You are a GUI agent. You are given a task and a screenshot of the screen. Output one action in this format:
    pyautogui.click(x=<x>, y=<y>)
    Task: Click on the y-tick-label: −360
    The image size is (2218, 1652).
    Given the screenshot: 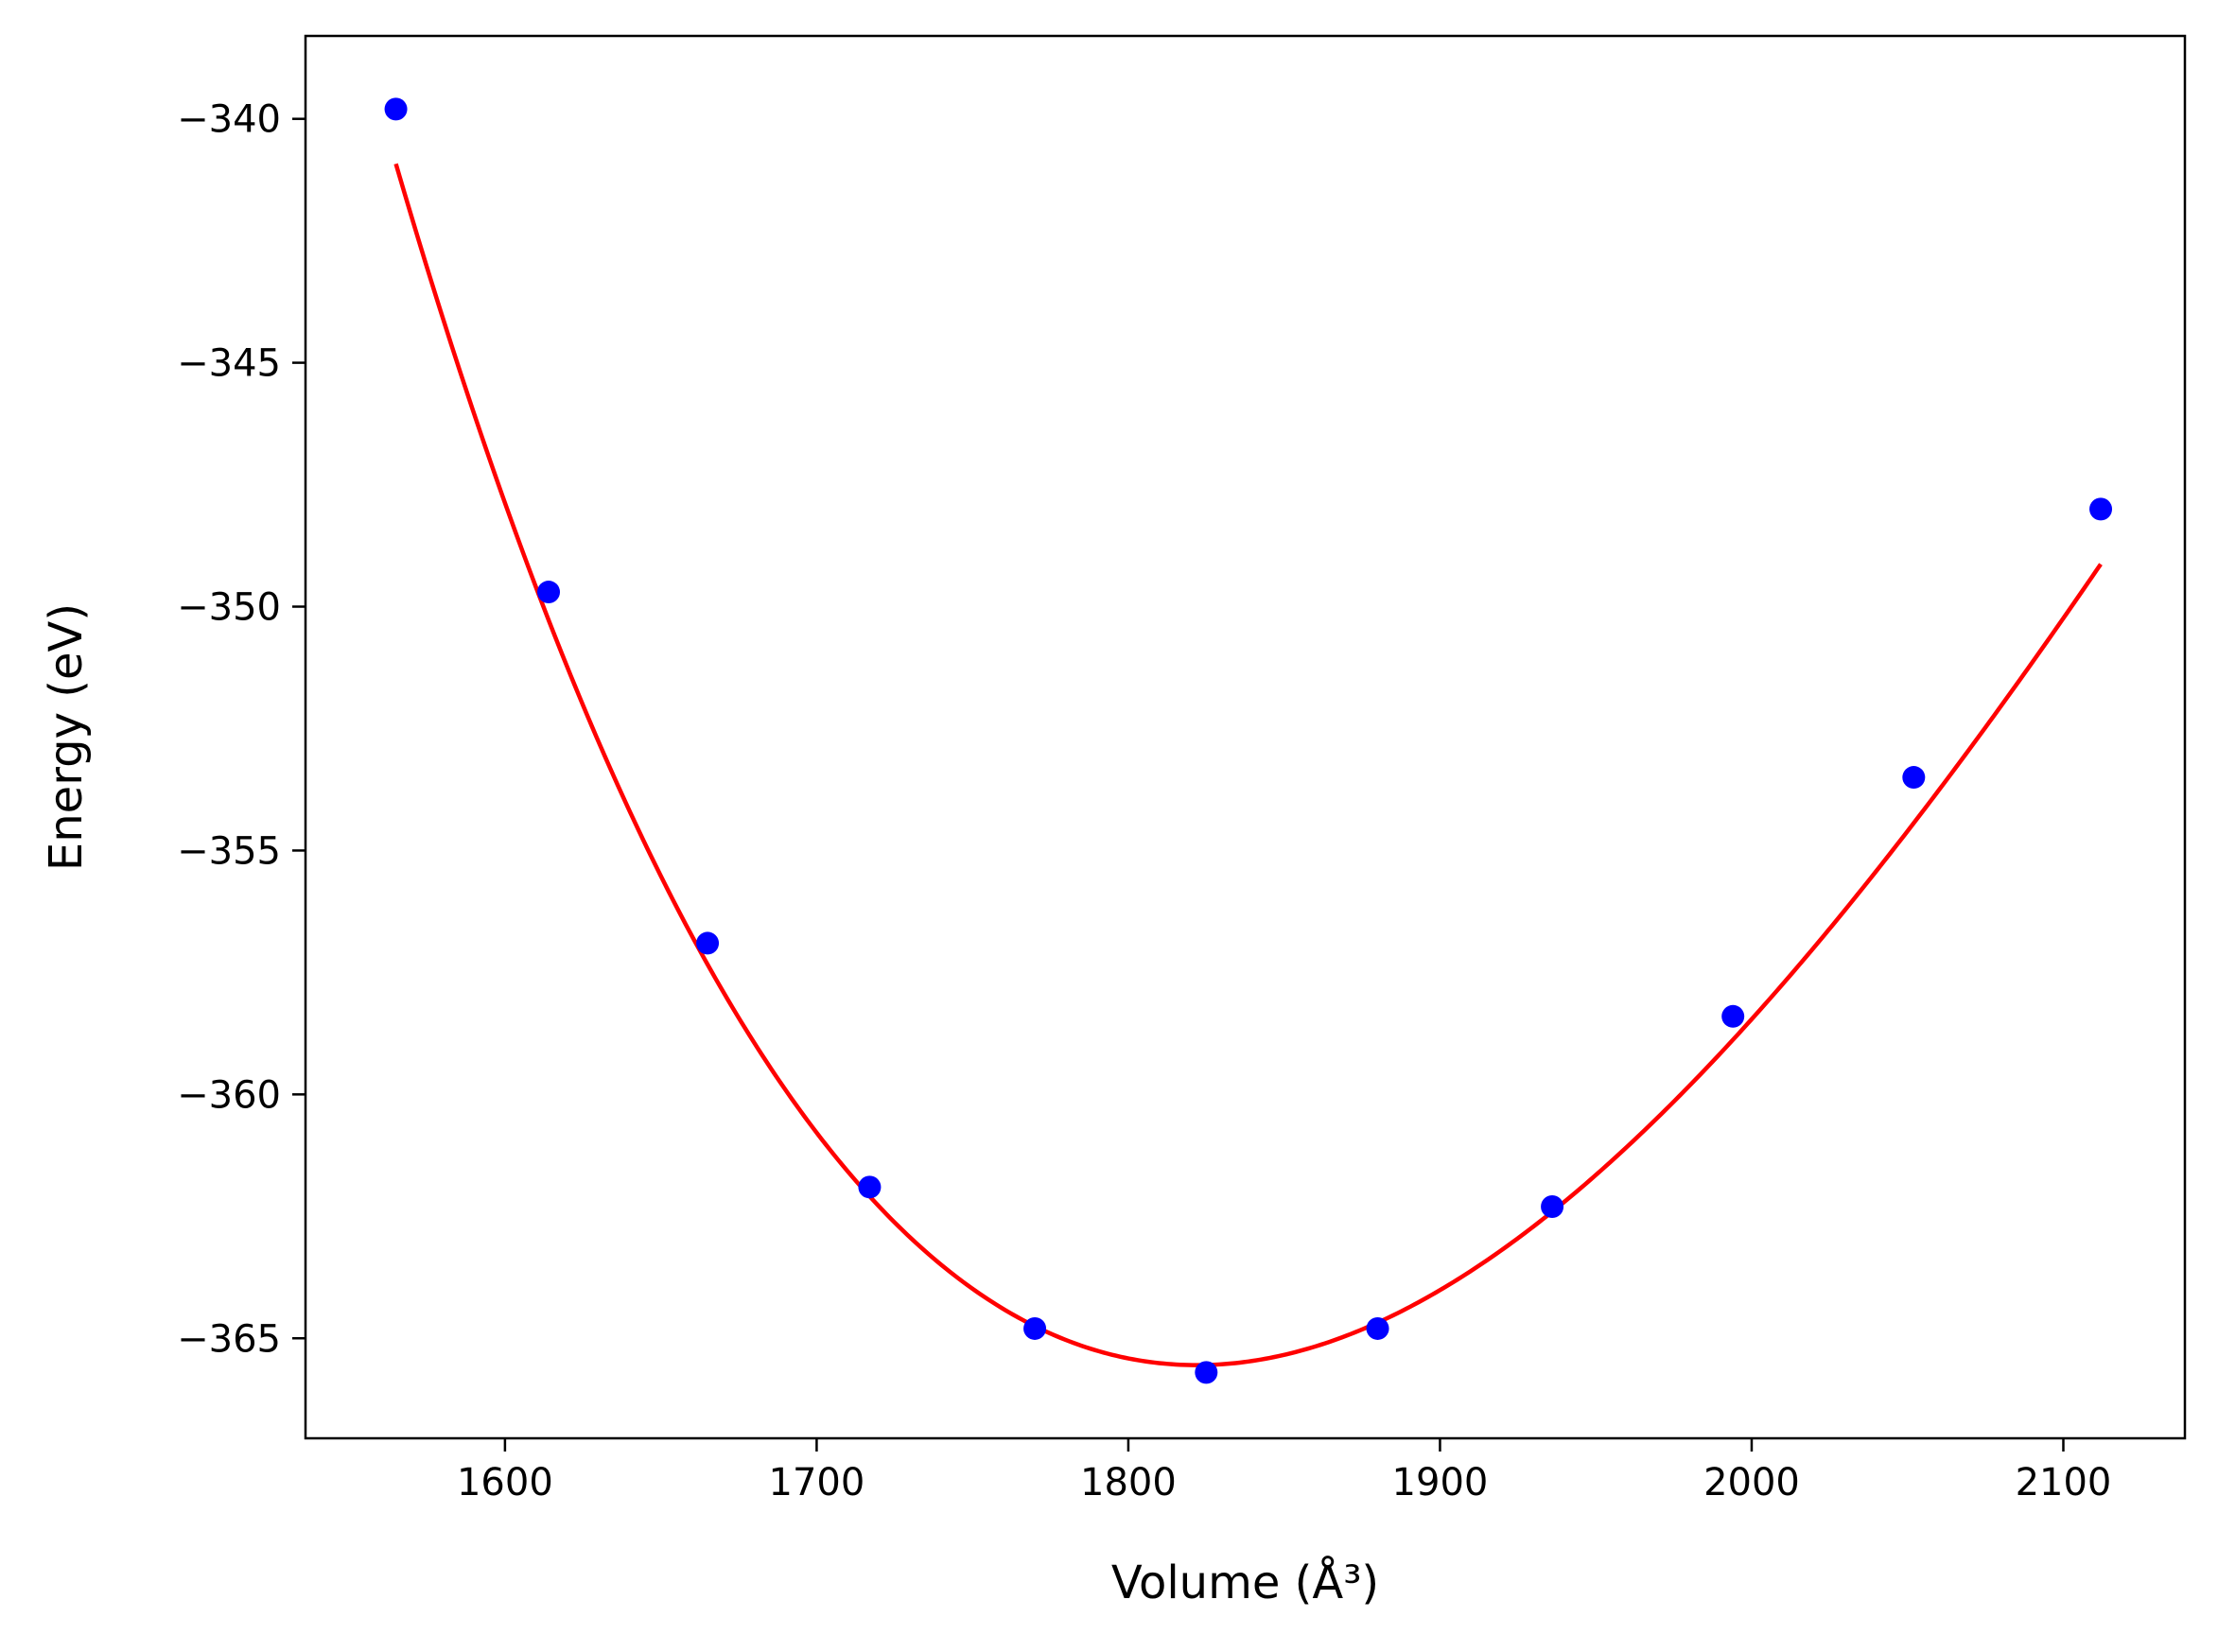 What is the action you would take?
    pyautogui.click(x=229, y=1095)
    